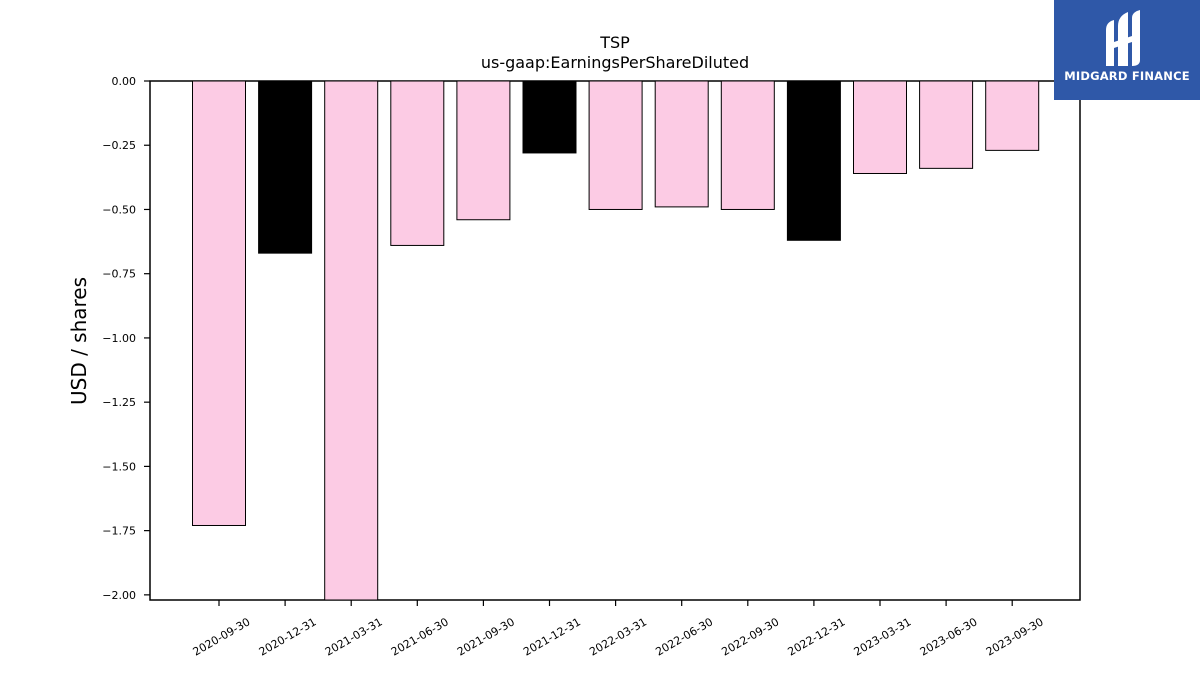  What do you see at coordinates (288, 636) in the screenshot?
I see `x-tick-label: 2020-12-31` at bounding box center [288, 636].